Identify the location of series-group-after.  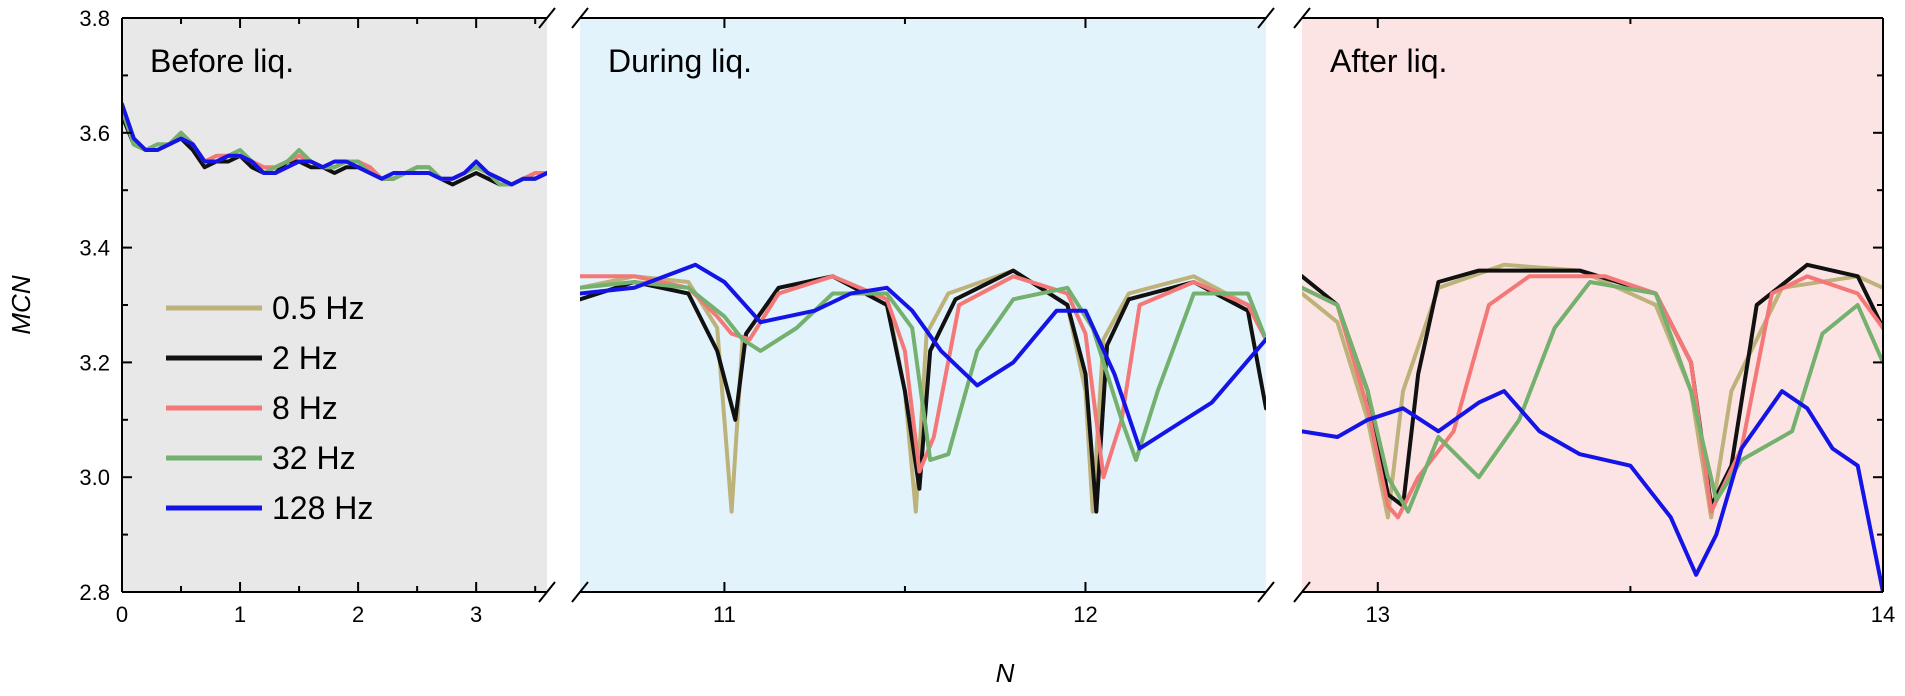
(1592, 427).